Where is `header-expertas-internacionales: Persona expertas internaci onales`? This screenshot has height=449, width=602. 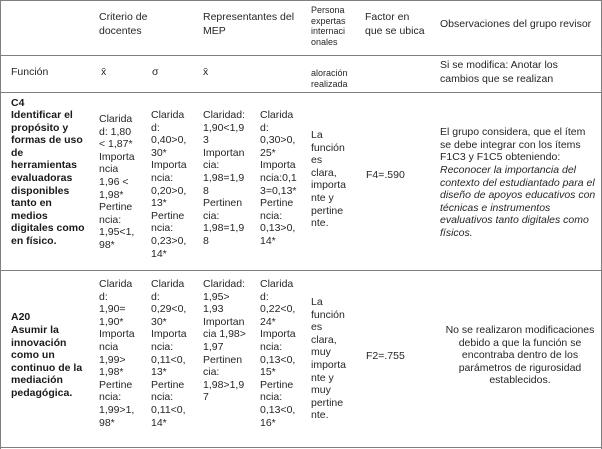
header-expertas-internacionales: Persona expertas internaci onales is located at coordinates (328, 26).